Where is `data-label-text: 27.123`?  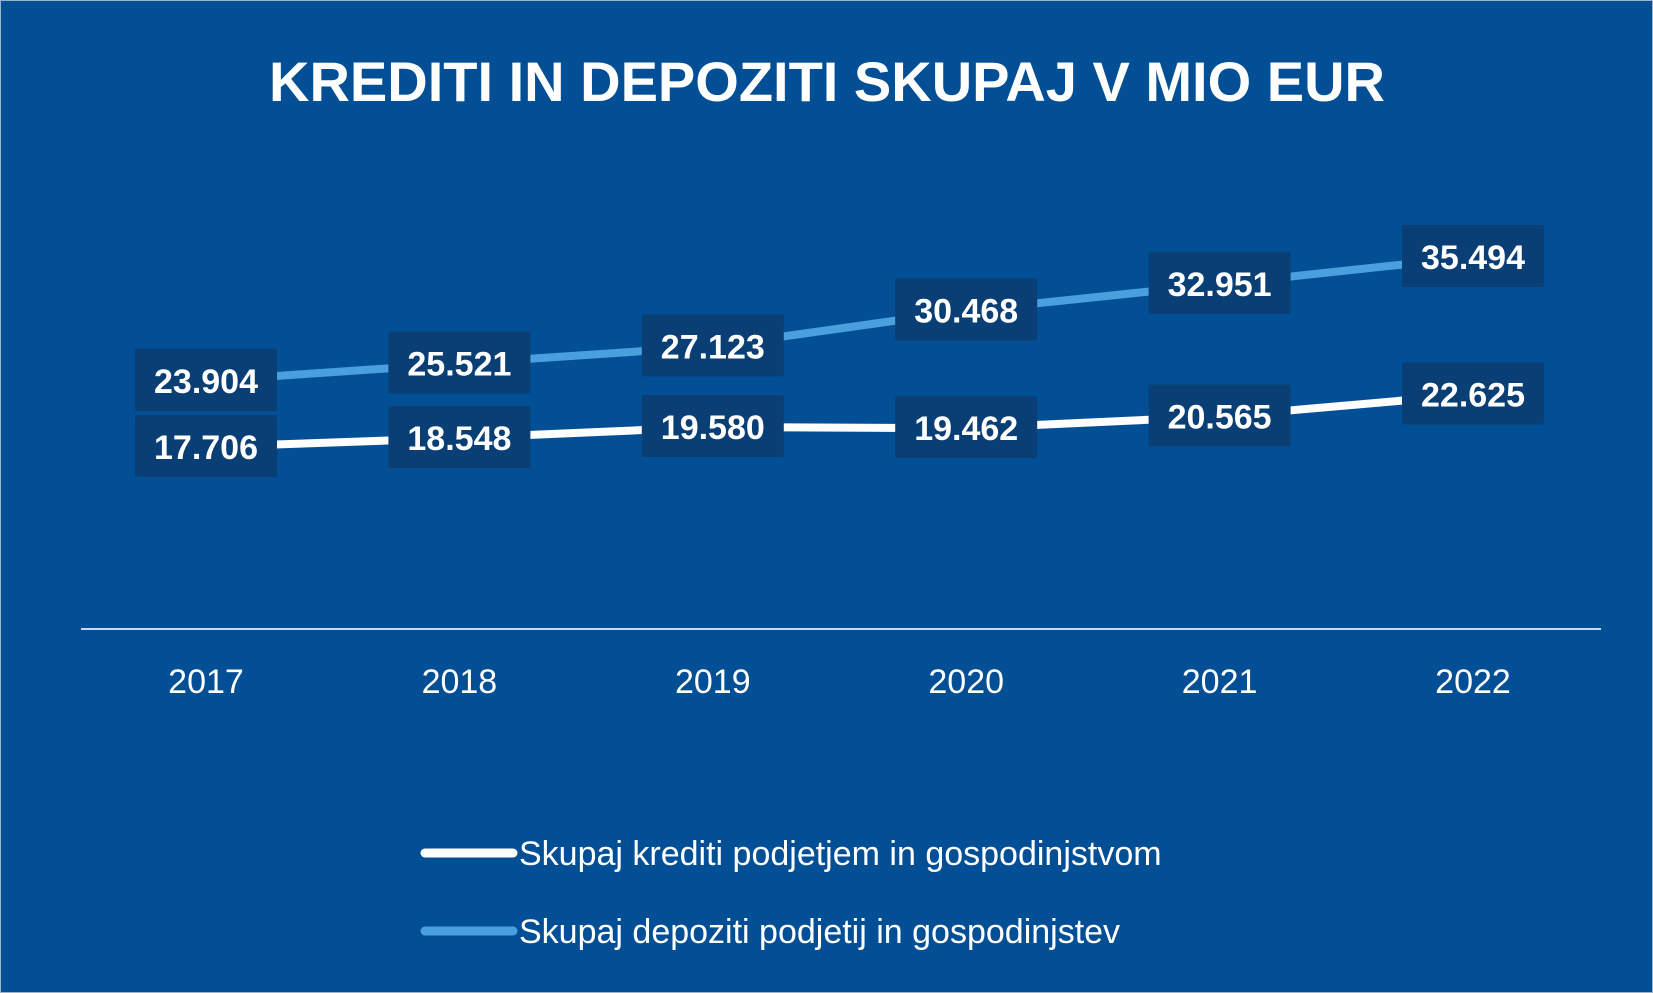 data-label-text: 27.123 is located at coordinates (713, 347).